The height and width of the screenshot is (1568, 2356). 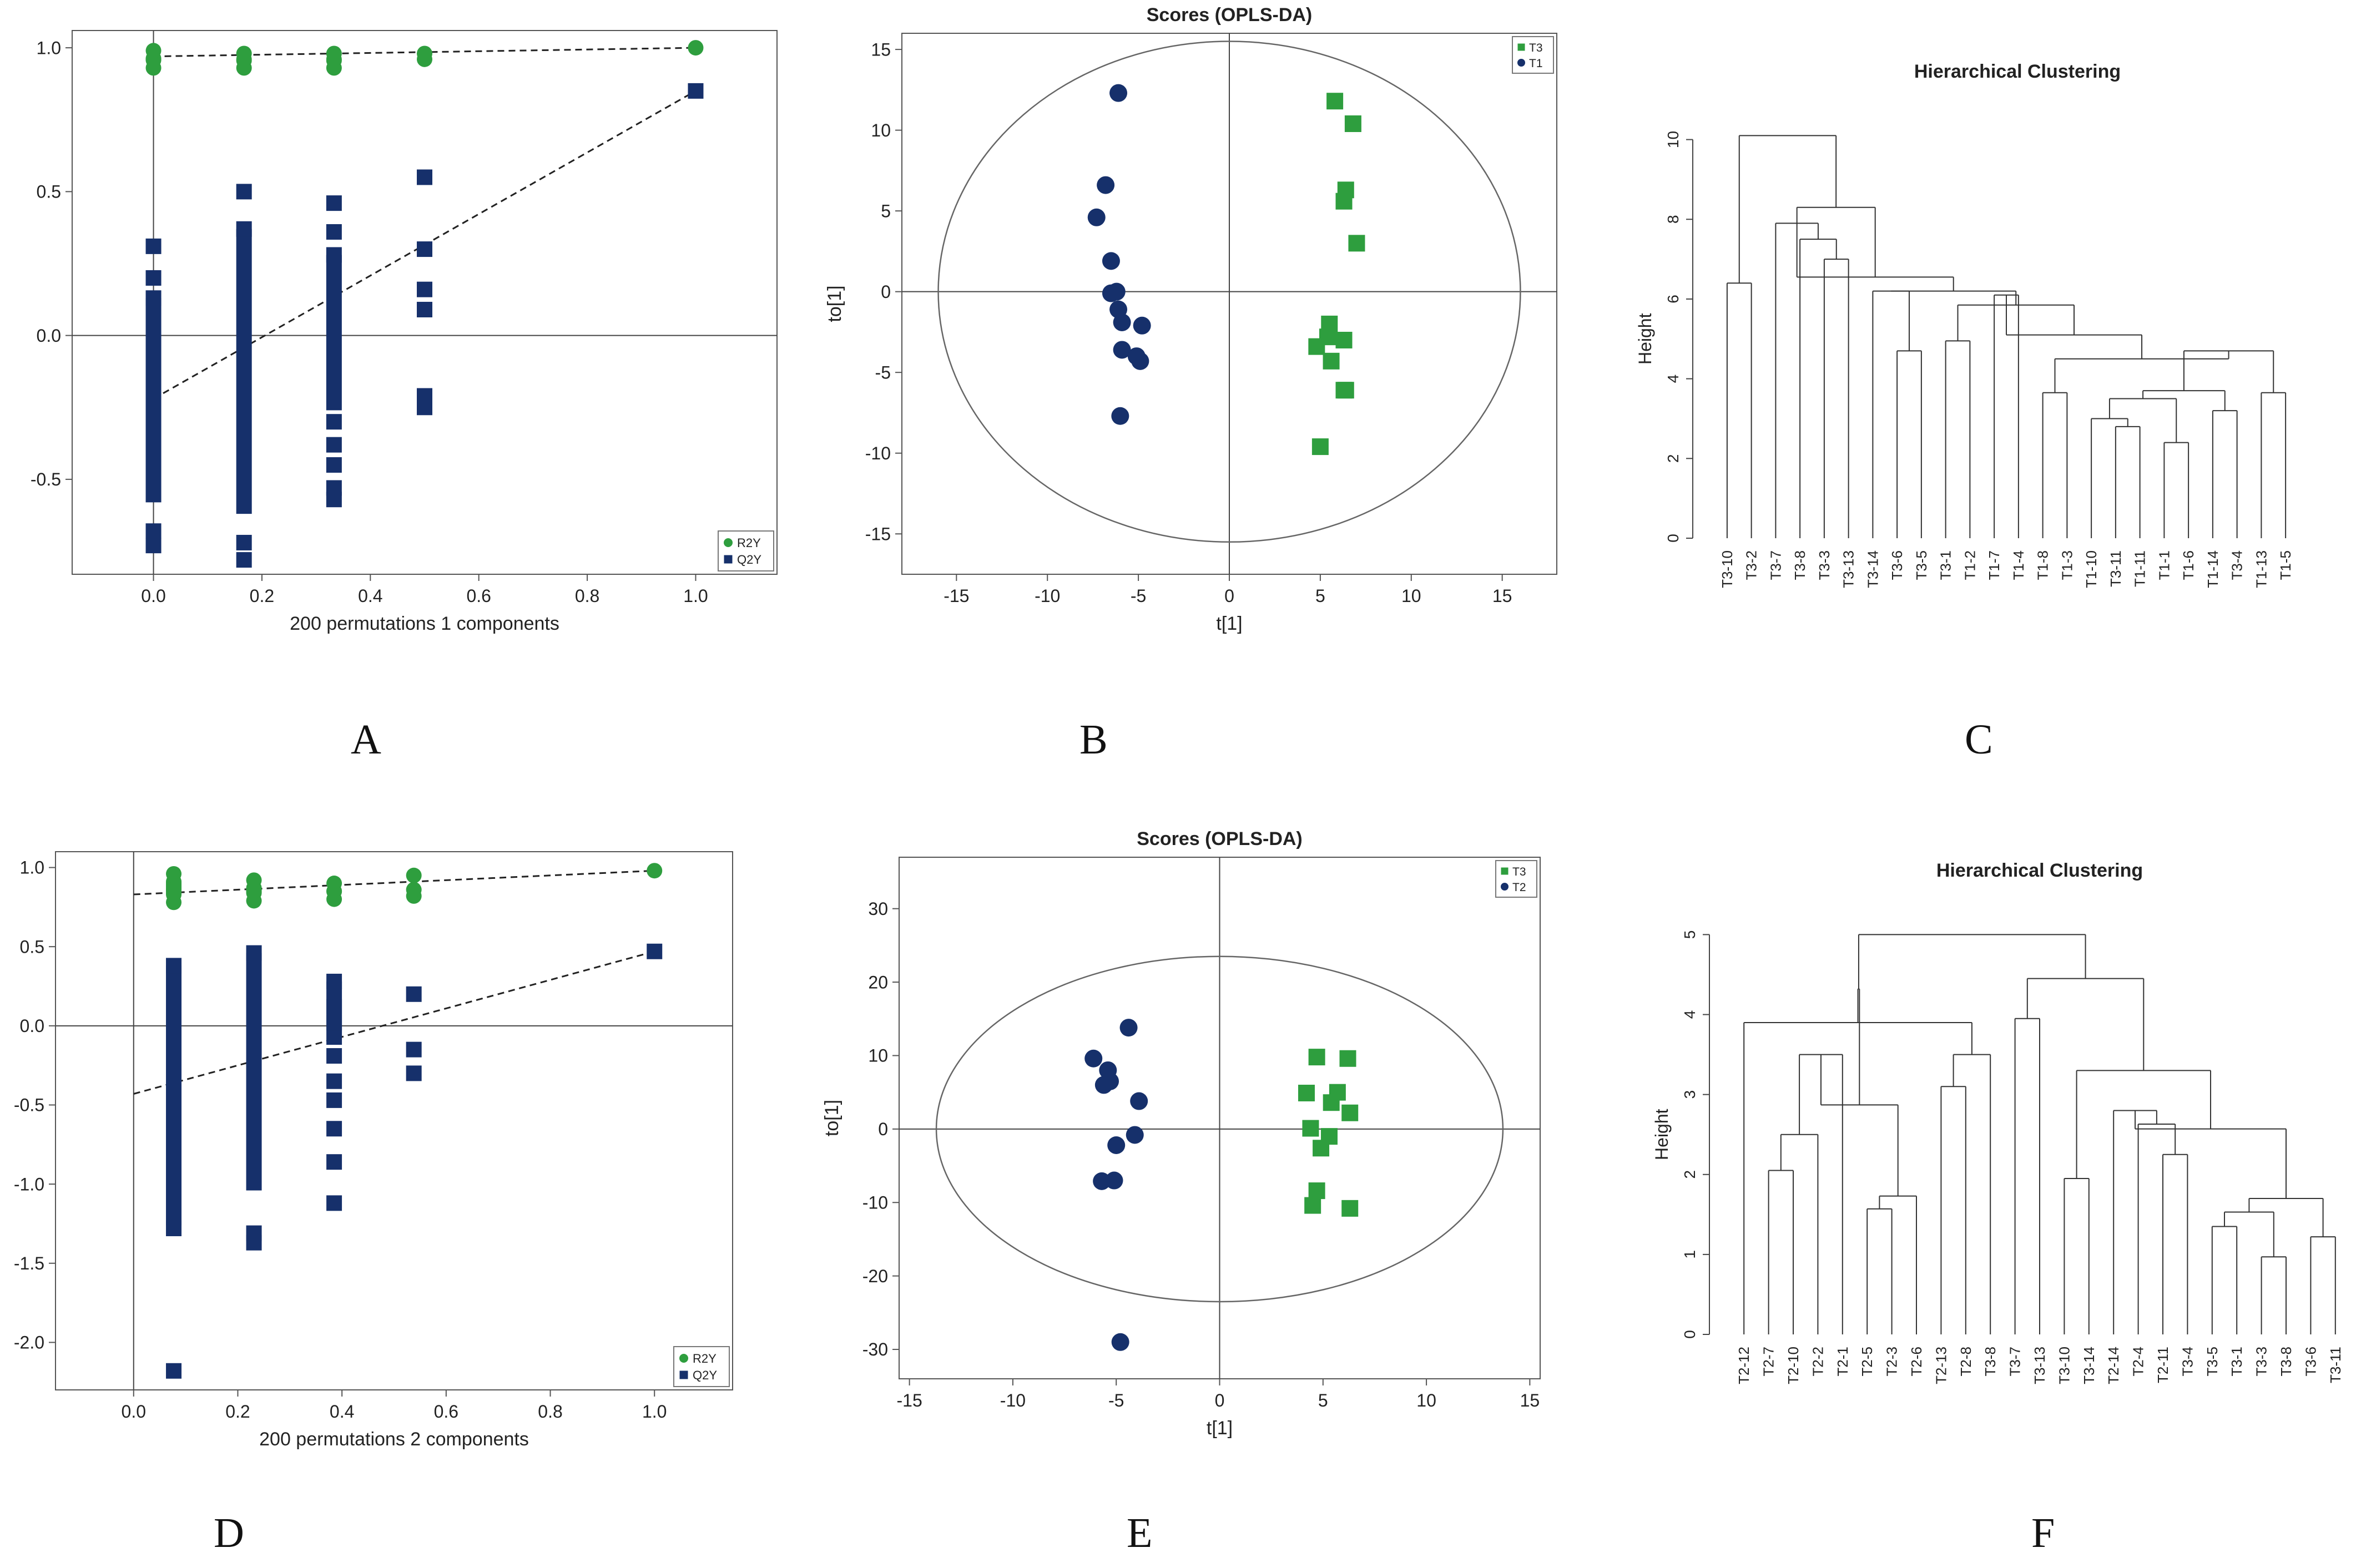 I want to click on y-tick-label: 3, so click(x=1689, y=1094).